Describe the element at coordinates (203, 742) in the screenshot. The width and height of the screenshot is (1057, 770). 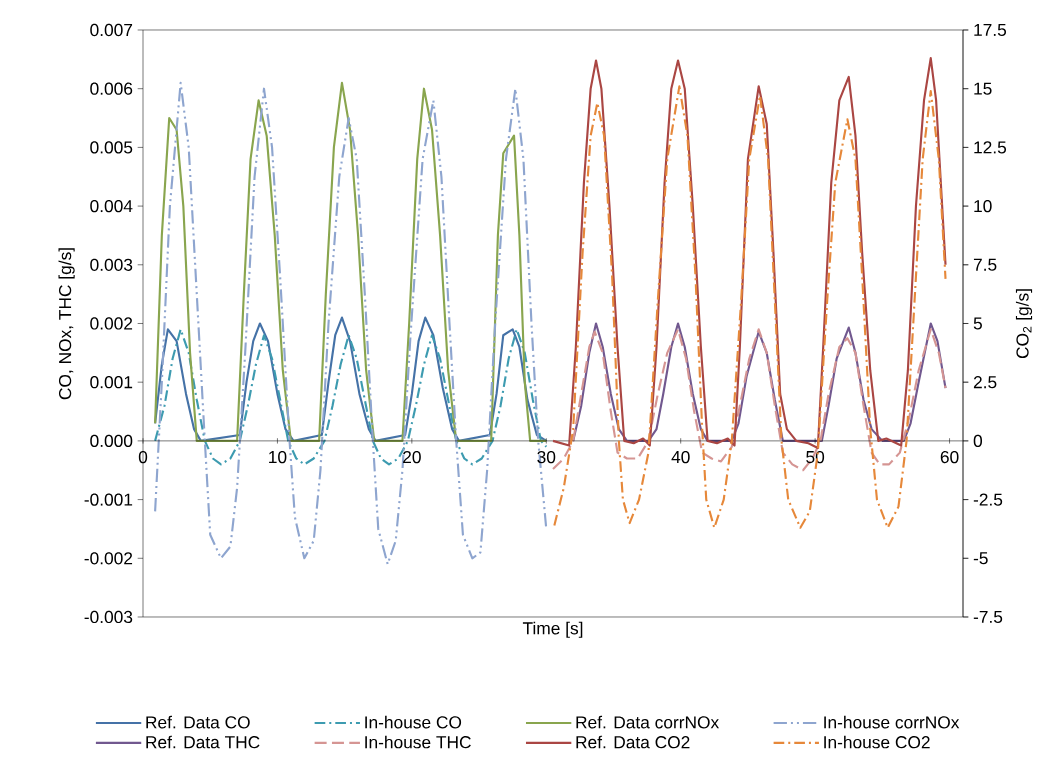
I see `legend-label: Ref. Data THC` at that location.